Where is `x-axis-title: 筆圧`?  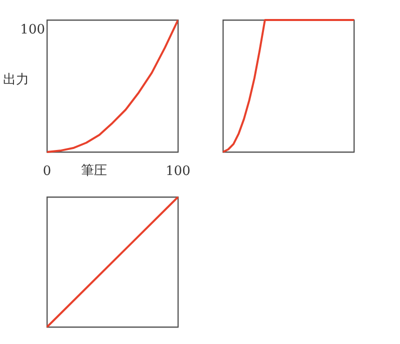
x-axis-title: 筆圧 is located at coordinates (94, 170).